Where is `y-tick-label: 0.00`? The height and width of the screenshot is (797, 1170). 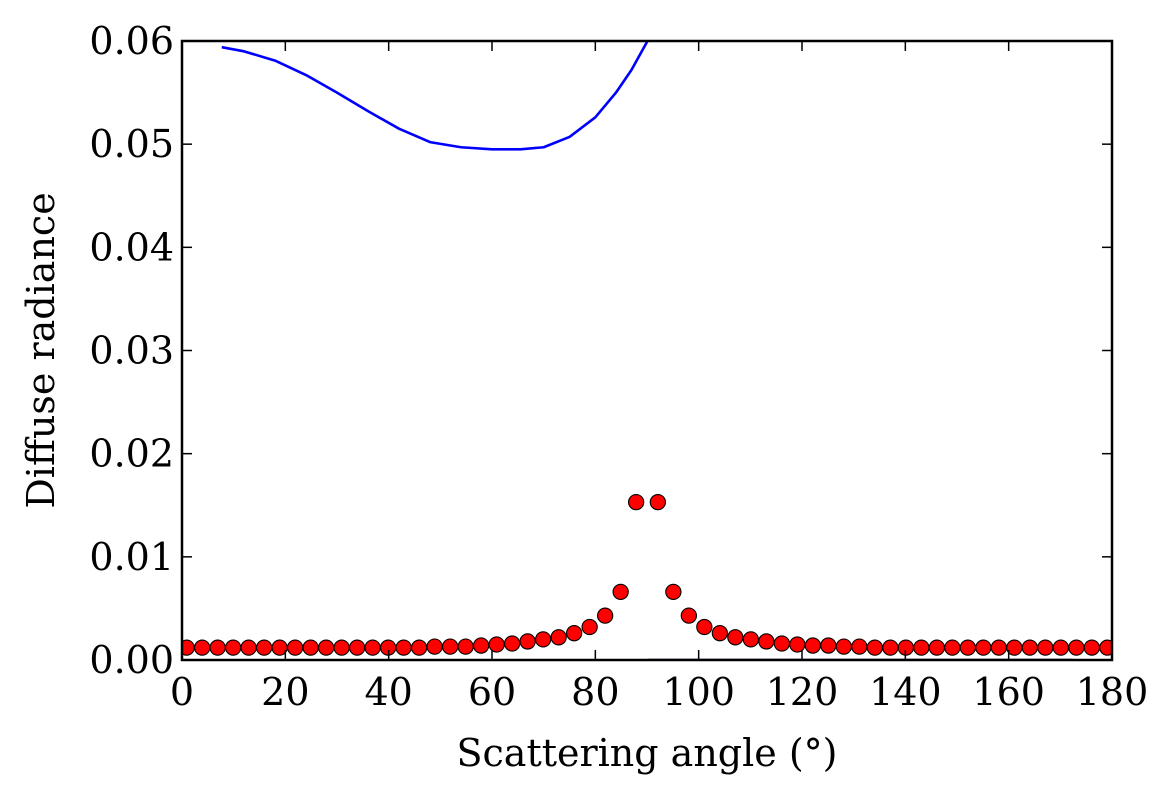
y-tick-label: 0.00 is located at coordinates (131, 660).